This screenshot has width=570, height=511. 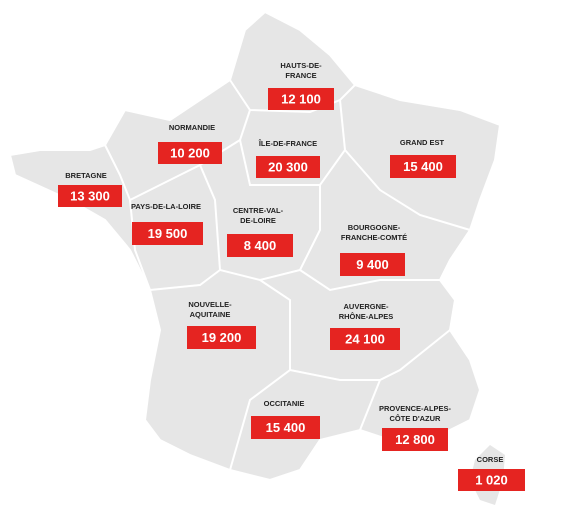 I want to click on region-name: FRANCE, so click(x=300, y=75).